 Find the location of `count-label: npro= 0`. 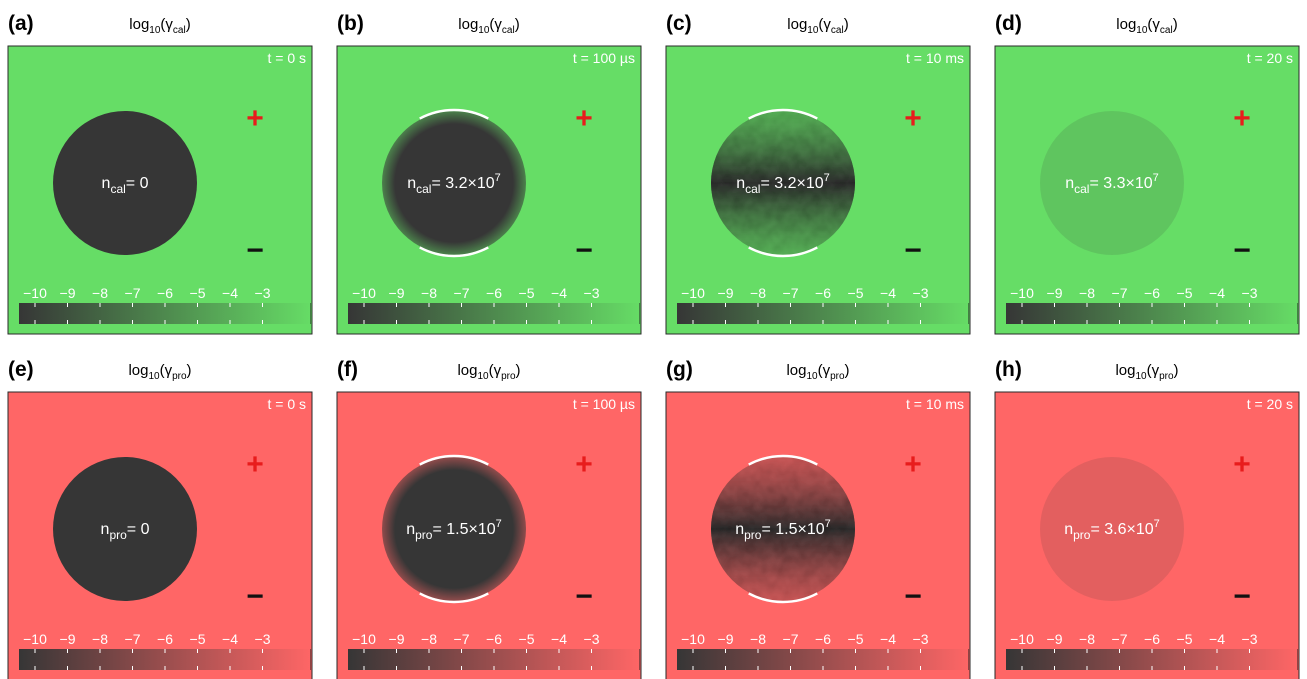

count-label: npro= 0 is located at coordinates (125, 531).